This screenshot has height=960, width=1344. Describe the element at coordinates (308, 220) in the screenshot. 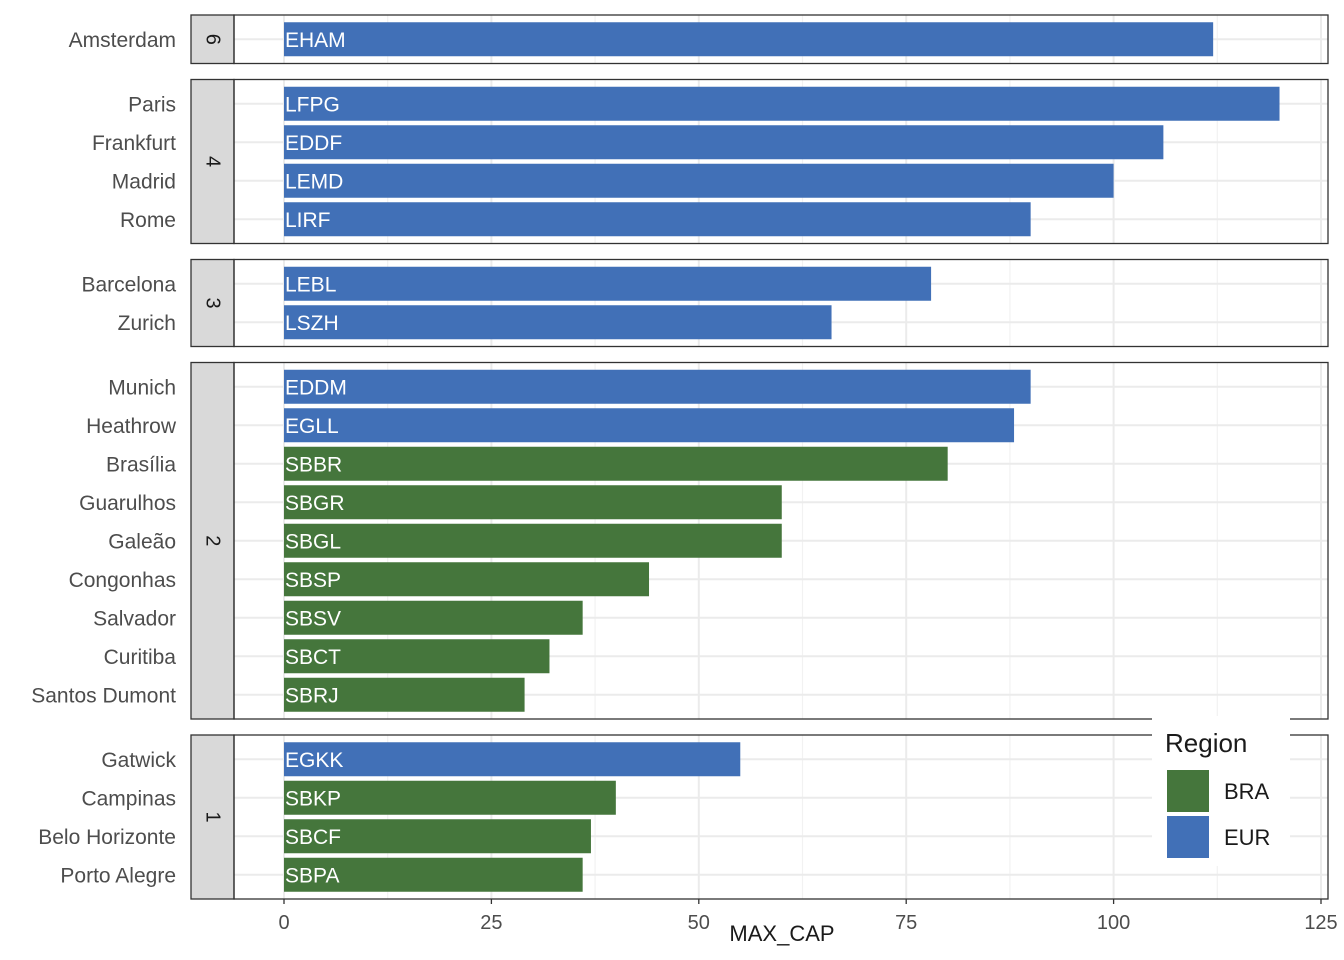

I see `bar-label: LIRF` at that location.